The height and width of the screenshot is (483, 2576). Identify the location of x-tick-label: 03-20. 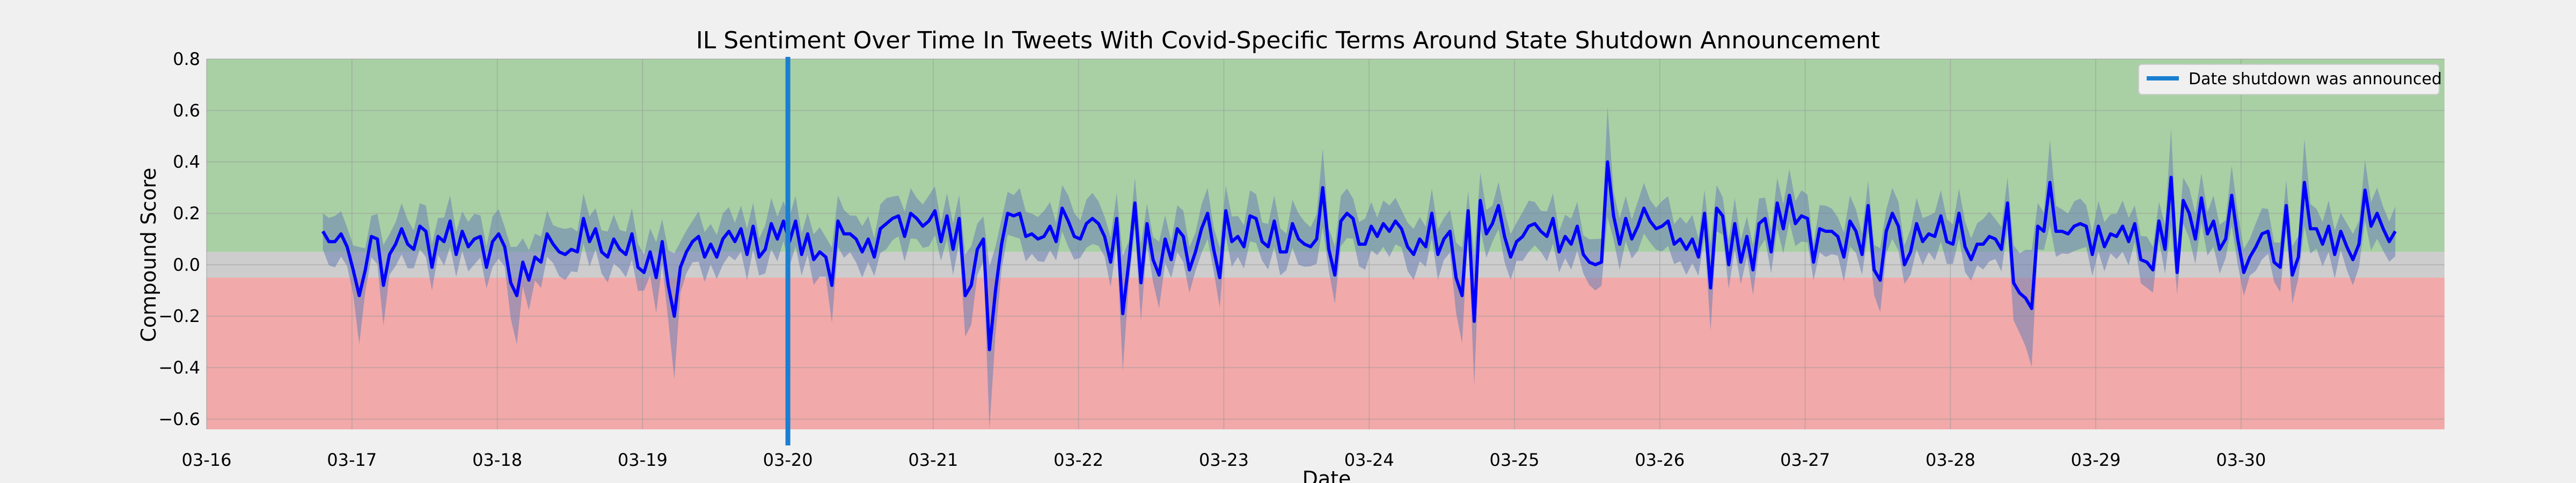
(788, 460).